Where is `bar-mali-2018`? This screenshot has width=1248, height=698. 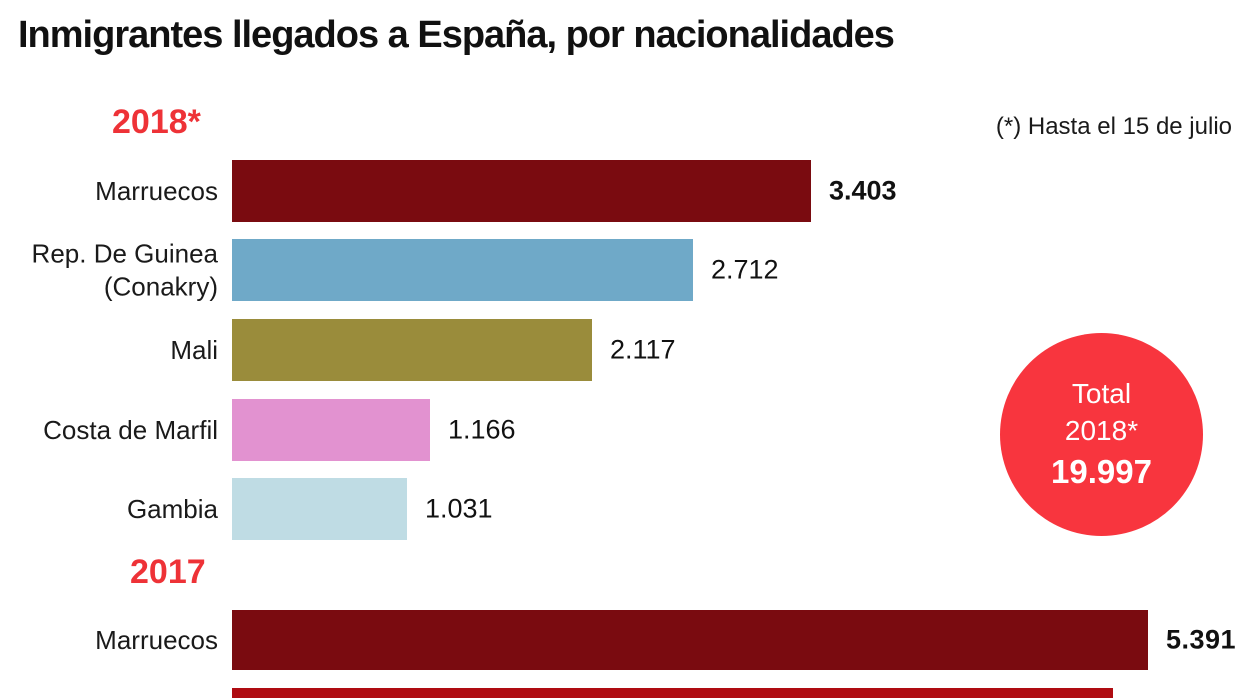 bar-mali-2018 is located at coordinates (412, 350).